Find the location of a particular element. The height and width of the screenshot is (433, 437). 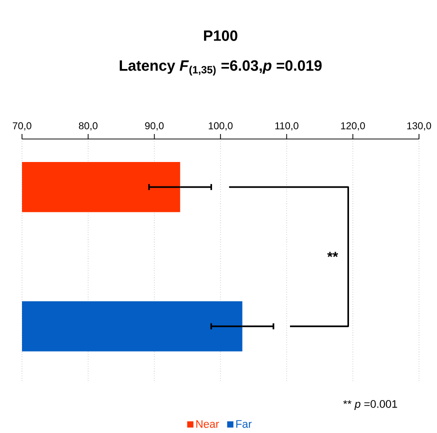

chart-subtitle: Latency F$_{(1,35)}$ =6.03,p =0.019 is located at coordinates (221, 68).